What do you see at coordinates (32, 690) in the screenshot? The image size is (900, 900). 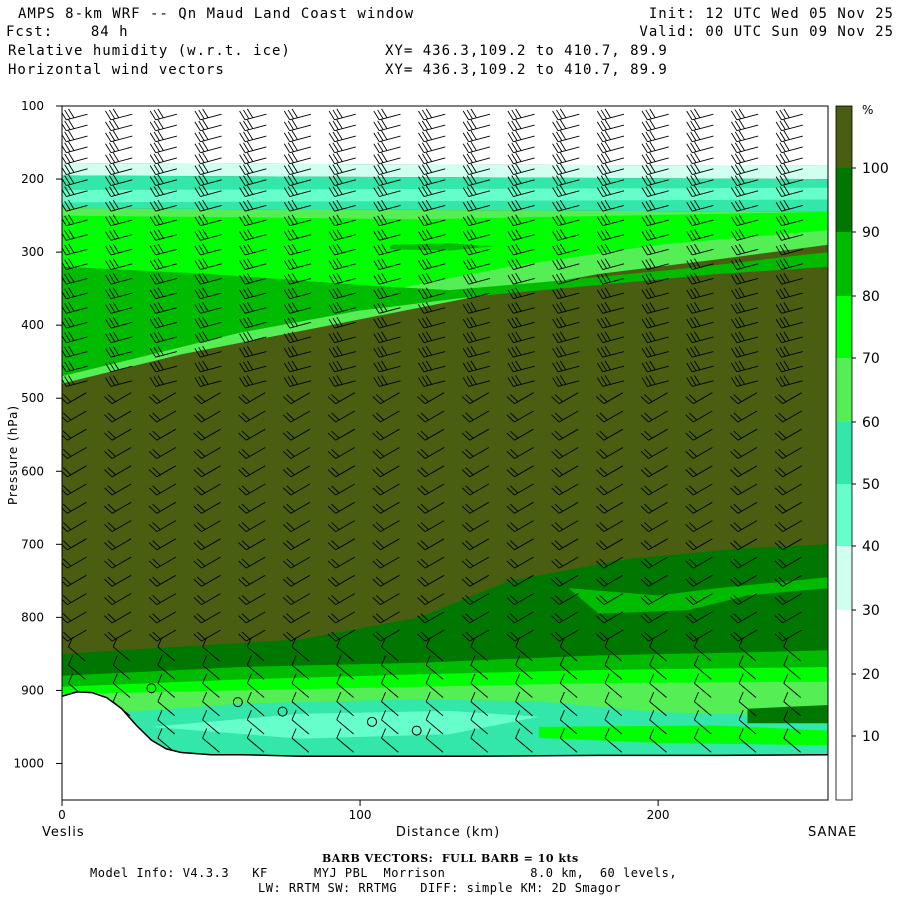 I see `y-tick-label: 900` at bounding box center [32, 690].